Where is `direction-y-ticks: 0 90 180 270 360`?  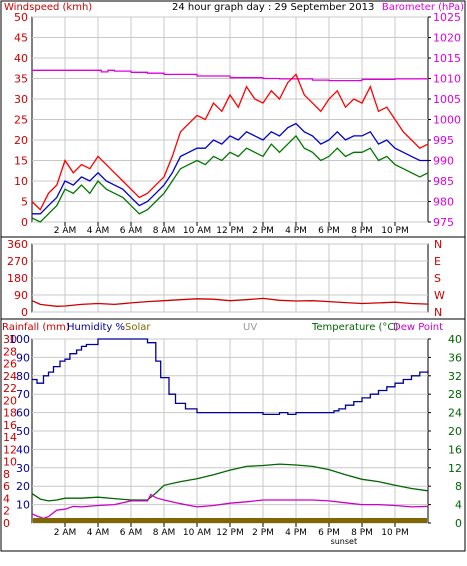
direction-y-ticks: 0 90 180 270 360 is located at coordinates (17, 278).